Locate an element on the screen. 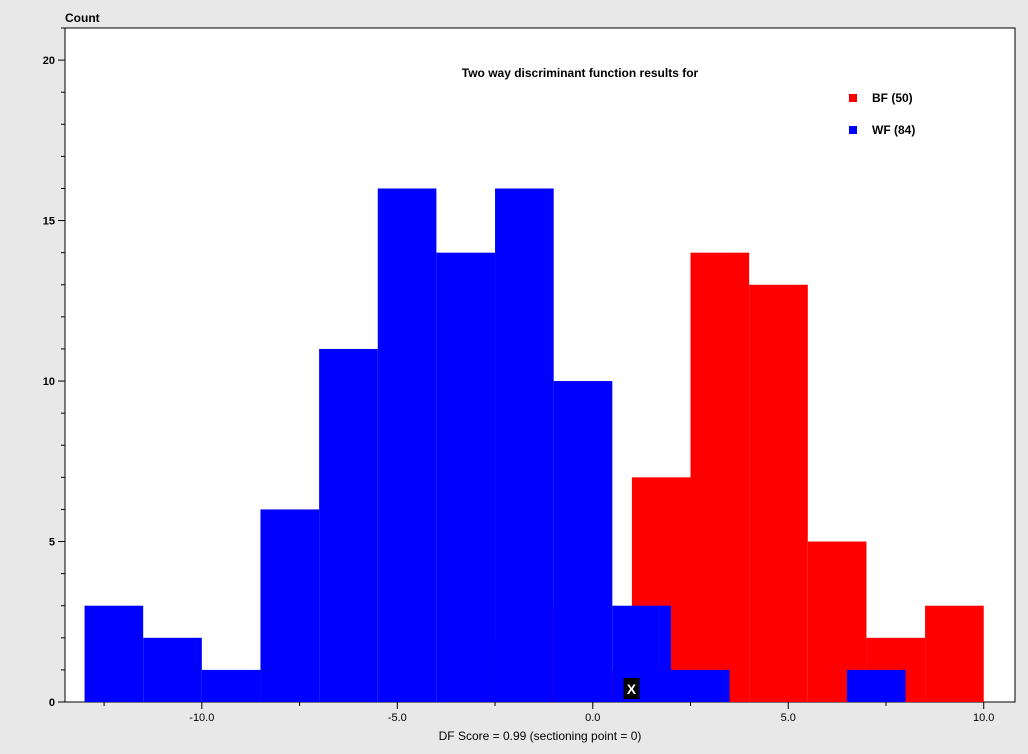  legend-swatch-wf is located at coordinates (853, 130).